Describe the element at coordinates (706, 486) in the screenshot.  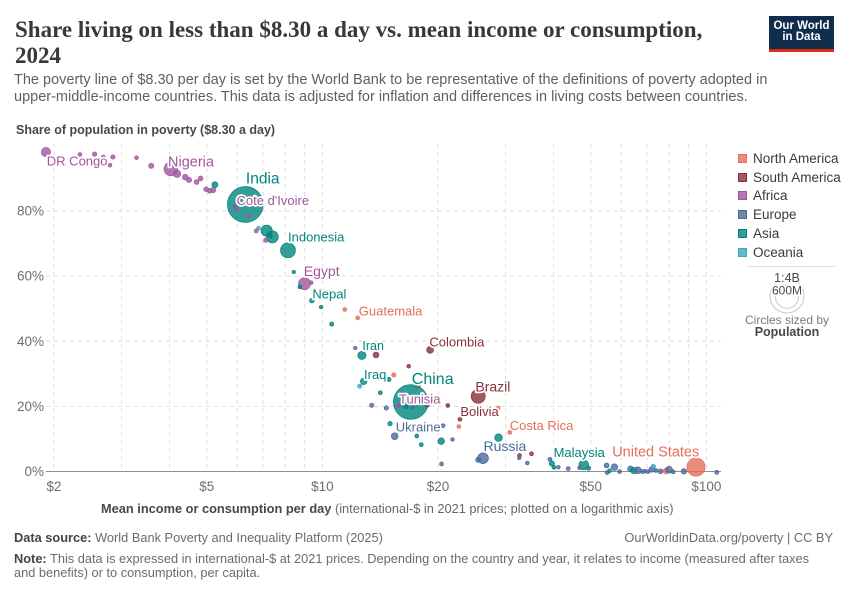
I see `svg-text: $100` at that location.